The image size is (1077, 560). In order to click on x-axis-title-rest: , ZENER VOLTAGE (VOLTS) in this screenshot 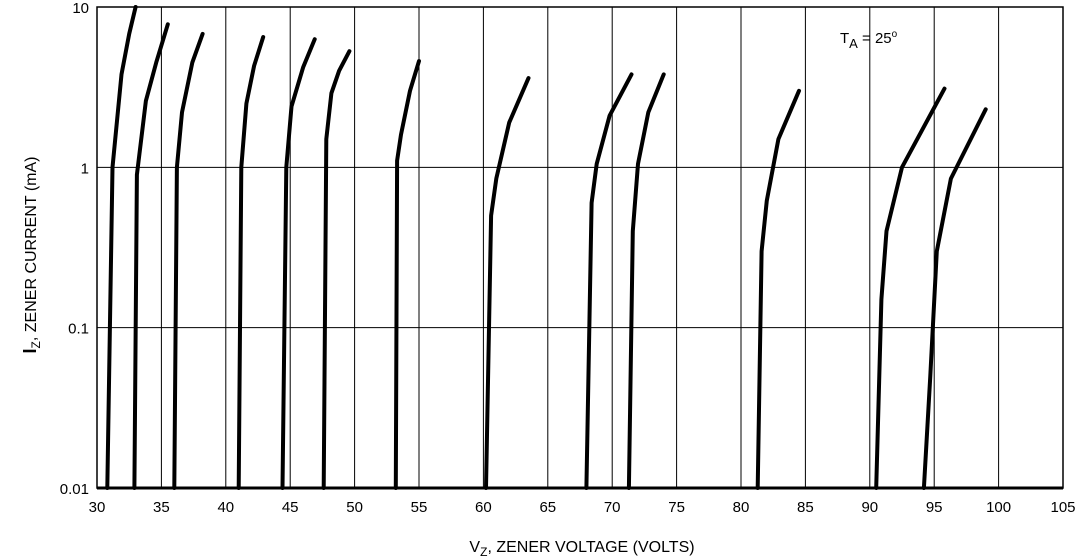, I will do `click(590, 547)`.